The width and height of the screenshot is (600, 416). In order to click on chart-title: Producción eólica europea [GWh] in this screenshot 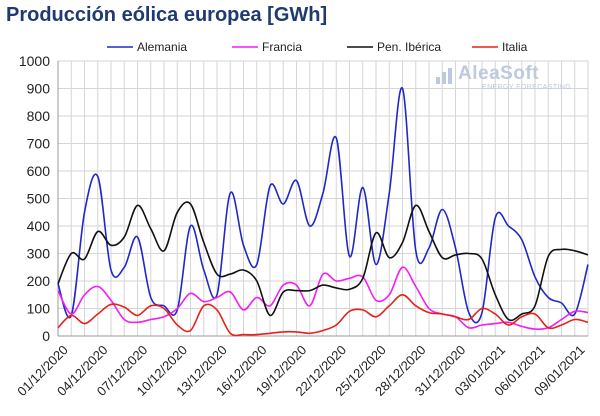, I will do `click(167, 15)`.